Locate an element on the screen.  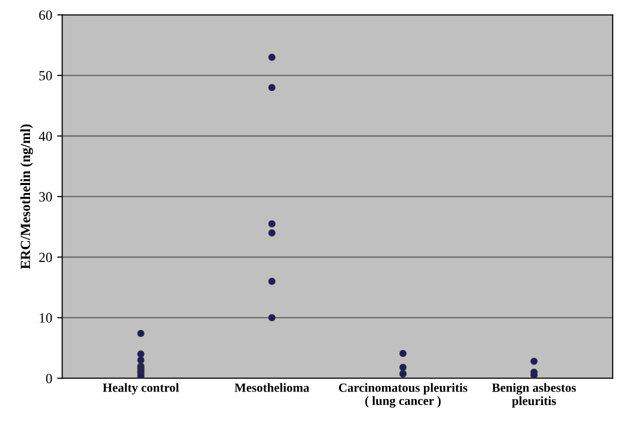
y-tick-label: 40 is located at coordinates (45, 136).